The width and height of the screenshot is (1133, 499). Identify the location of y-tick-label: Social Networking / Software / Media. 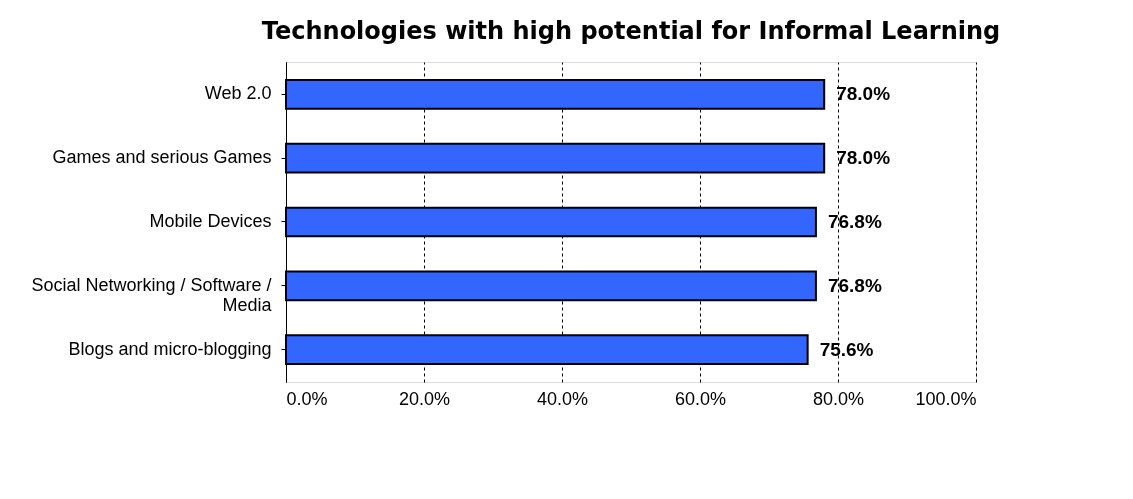
(152, 294).